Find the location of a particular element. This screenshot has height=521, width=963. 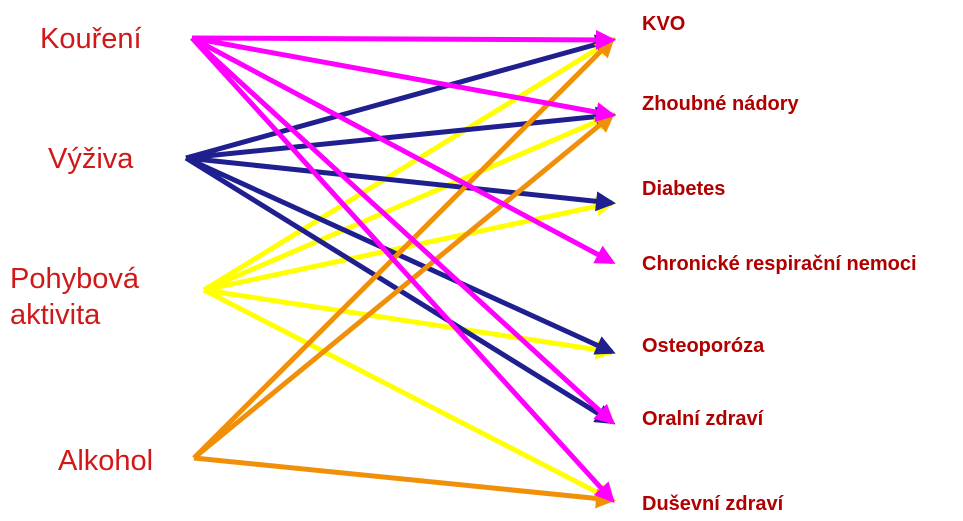

target-label: Oralní zdraví is located at coordinates (703, 419).